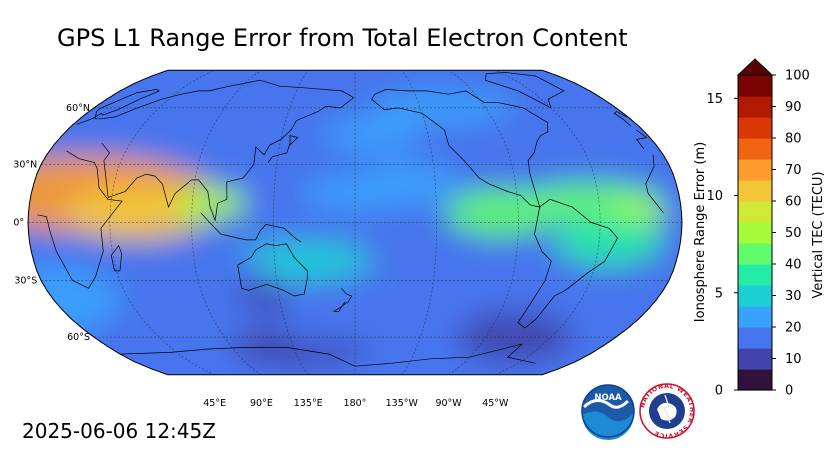 The height and width of the screenshot is (468, 832). I want to click on colorbar-extend-arrow, so click(755, 67).